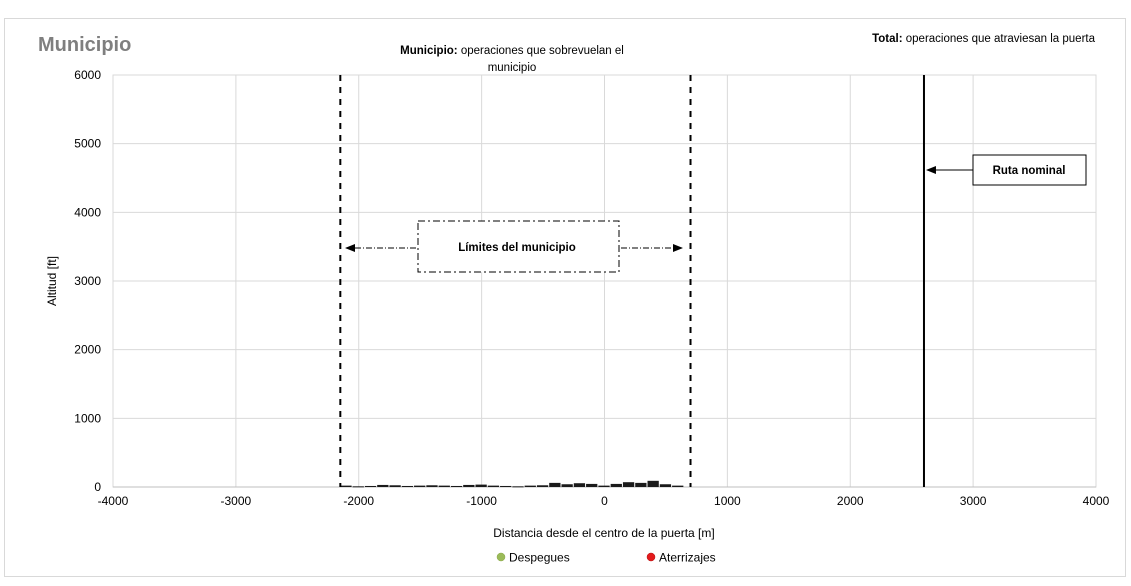  Describe the element at coordinates (512, 68) in the screenshot. I see `municipio-note-line2: municipio` at that location.